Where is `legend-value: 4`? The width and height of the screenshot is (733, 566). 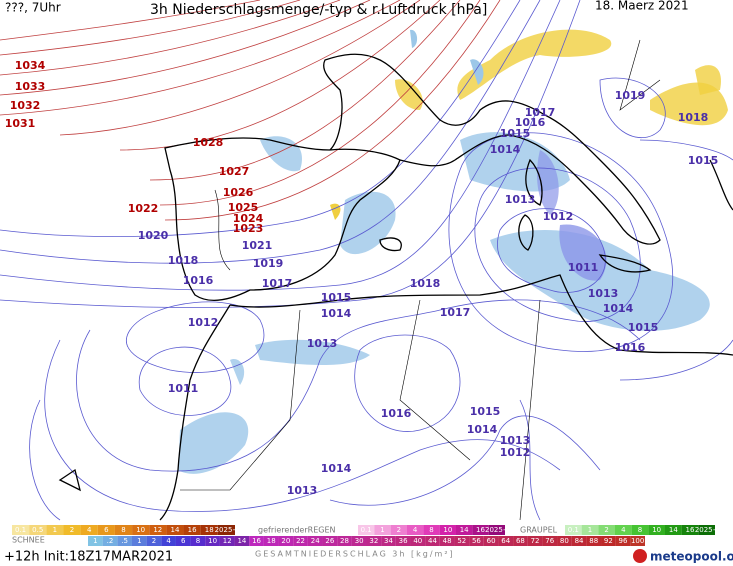 legend-value: 4 is located at coordinates (168, 541).